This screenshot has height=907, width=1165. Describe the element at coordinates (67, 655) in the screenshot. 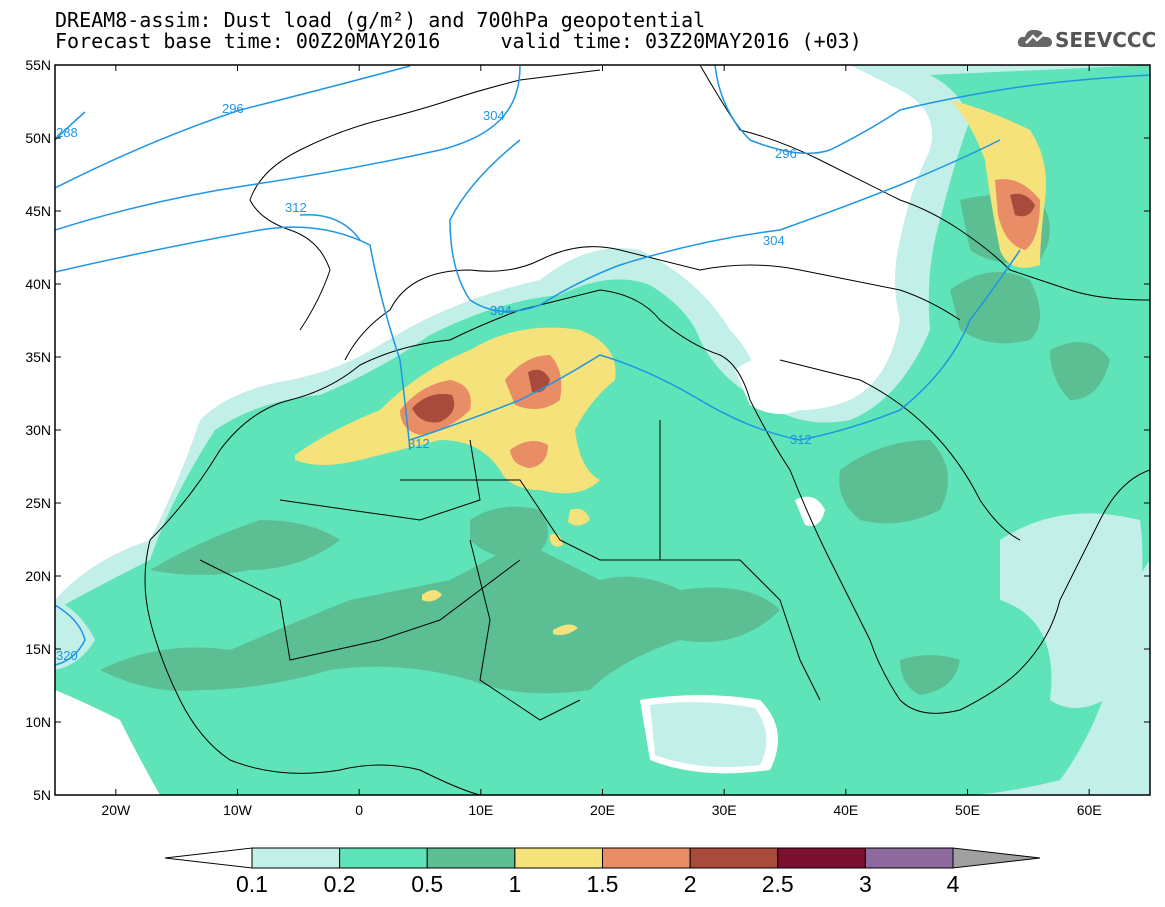

I see `contour-label: 320` at that location.